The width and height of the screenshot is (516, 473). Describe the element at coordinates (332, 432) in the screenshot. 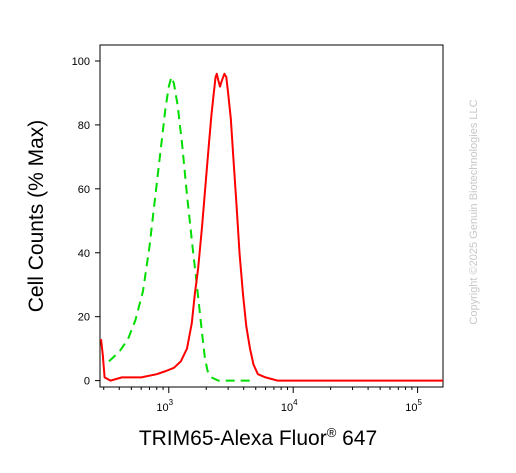

I see `x-axis-title-registered-mark: ®` at that location.